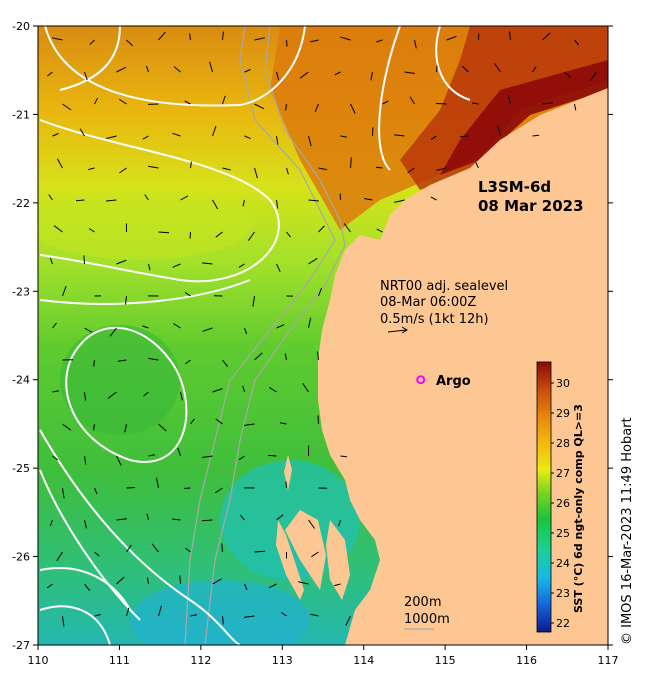  I want to click on lat-tick-label: -22, so click(21, 203).